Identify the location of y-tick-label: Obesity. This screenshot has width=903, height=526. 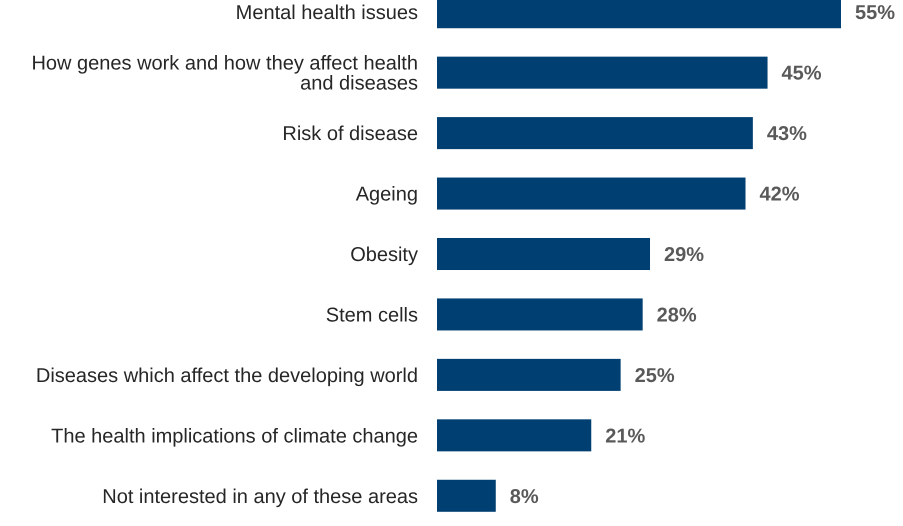
(384, 255).